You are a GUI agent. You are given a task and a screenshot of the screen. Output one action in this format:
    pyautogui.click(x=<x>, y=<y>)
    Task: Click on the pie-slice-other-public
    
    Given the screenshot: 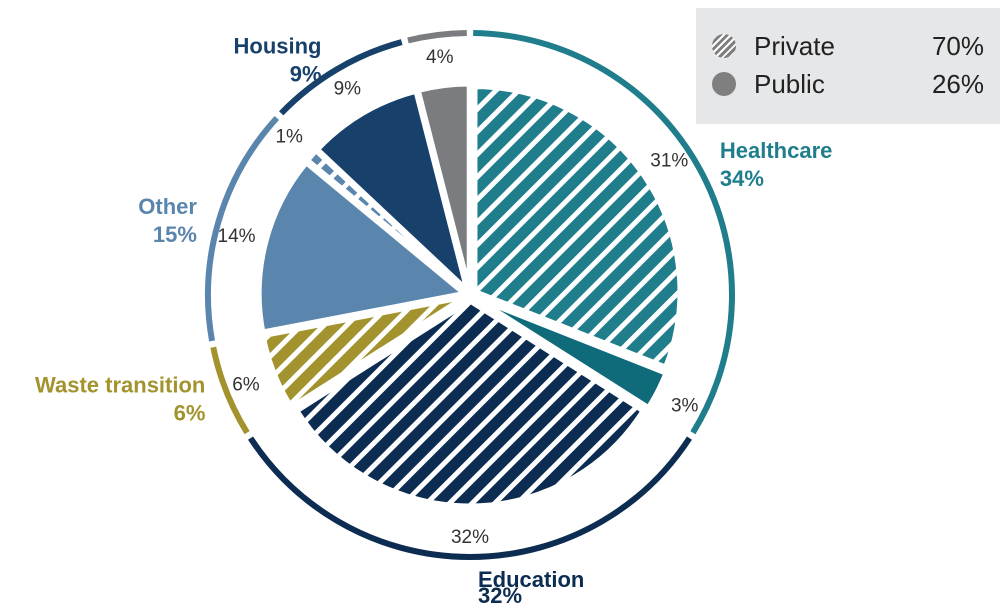 What is the action you would take?
    pyautogui.click(x=363, y=247)
    